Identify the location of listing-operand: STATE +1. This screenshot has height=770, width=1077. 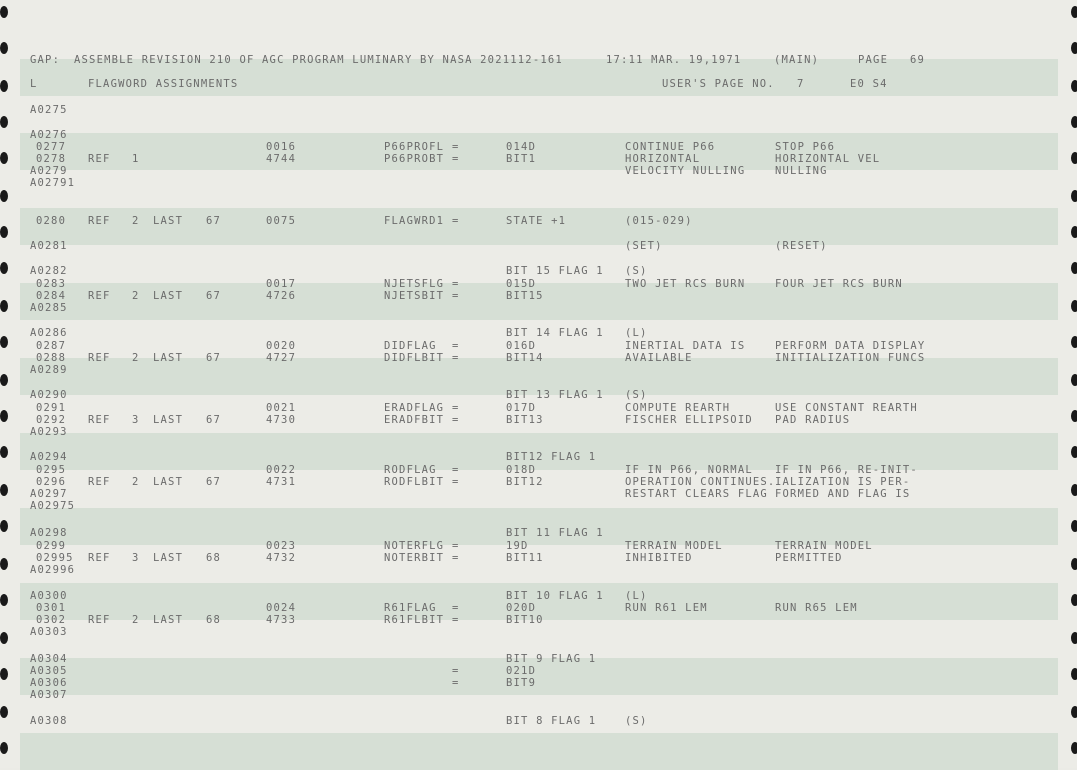
(536, 221).